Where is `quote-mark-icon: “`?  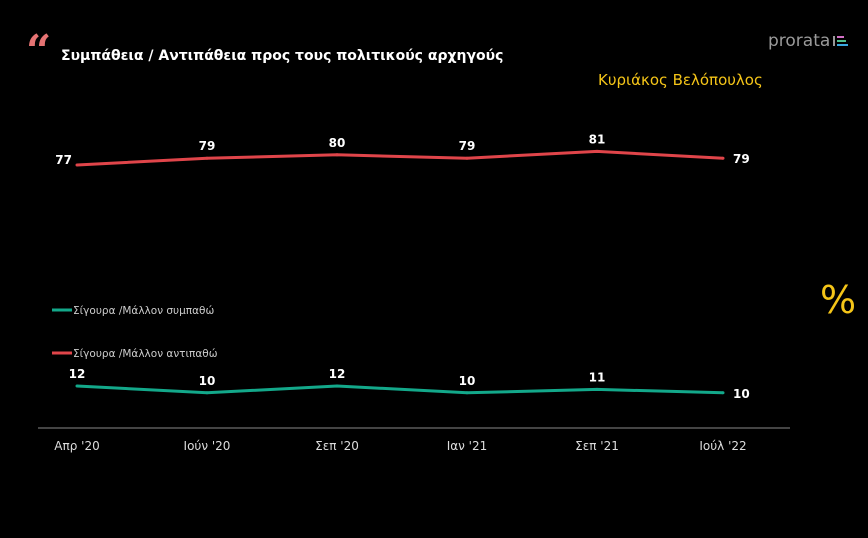
quote-mark-icon: “ is located at coordinates (39, 51).